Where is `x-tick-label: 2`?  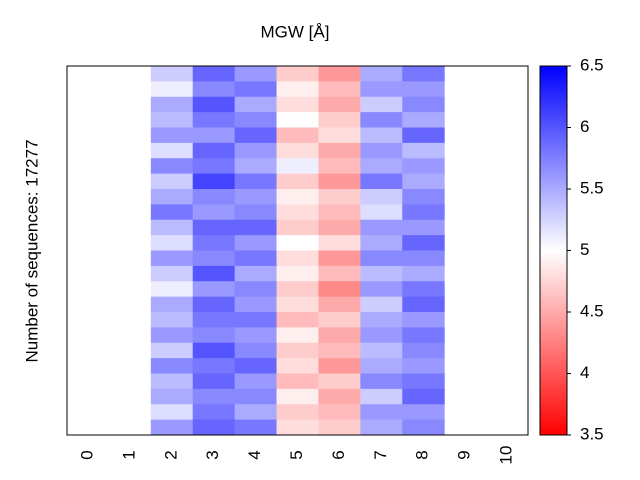
x-tick-label: 2 is located at coordinates (170, 454).